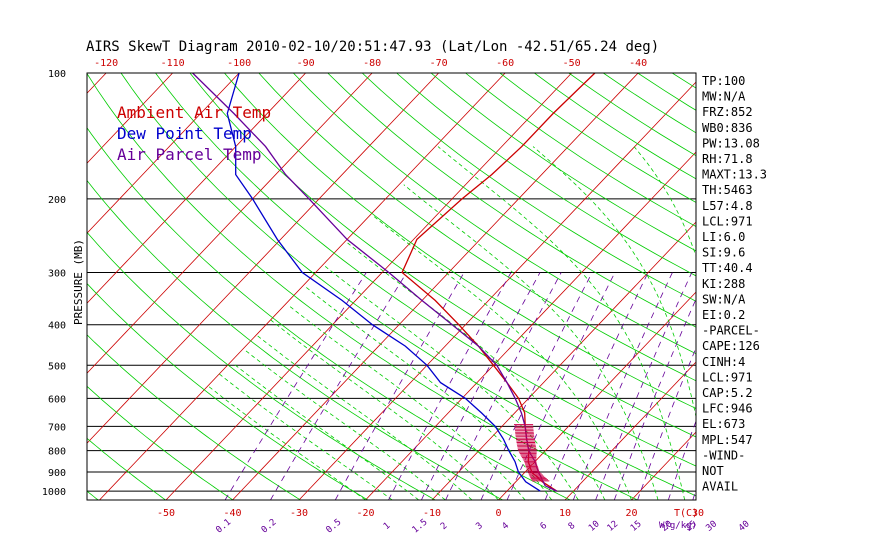 The image size is (870, 560). I want to click on legend-entry: Ambient Air Temp, so click(194, 112).